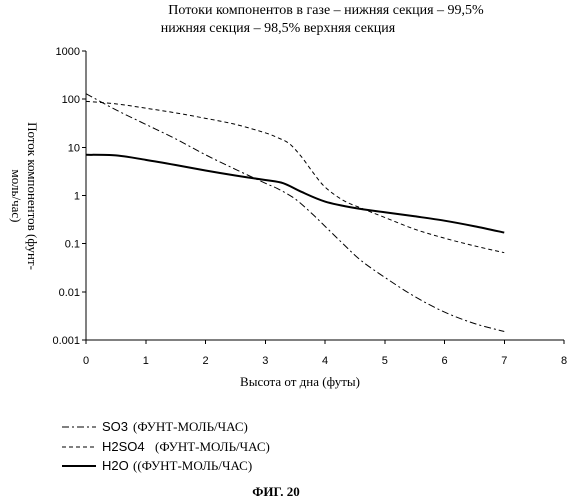  Describe the element at coordinates (212, 446) in the screenshot. I see `legend-unit-h2so4: (ФУНТ-МОЛЬ/ЧАС)` at that location.